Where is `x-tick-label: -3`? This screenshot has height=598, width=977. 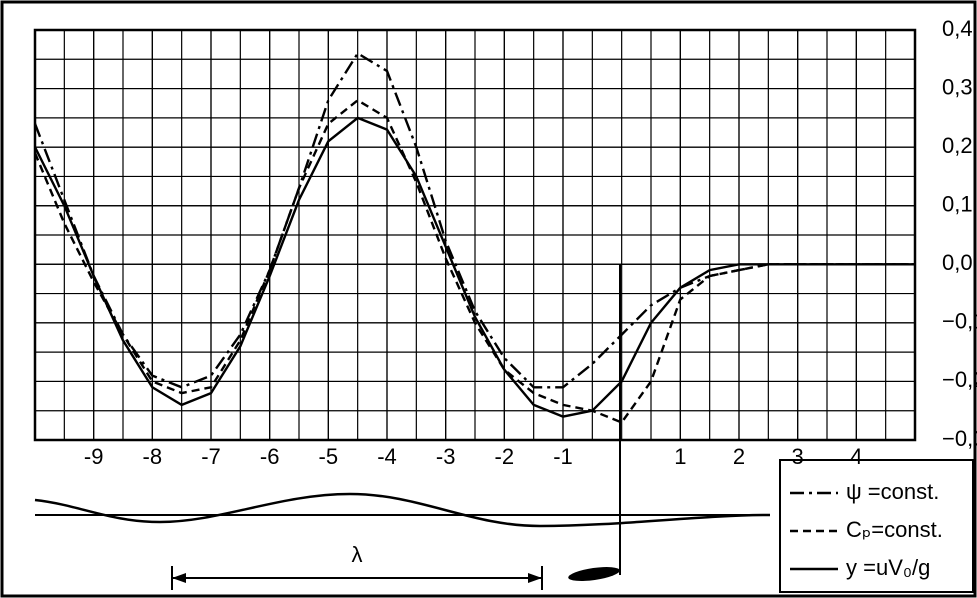
x-tick-label: -3 is located at coordinates (446, 456).